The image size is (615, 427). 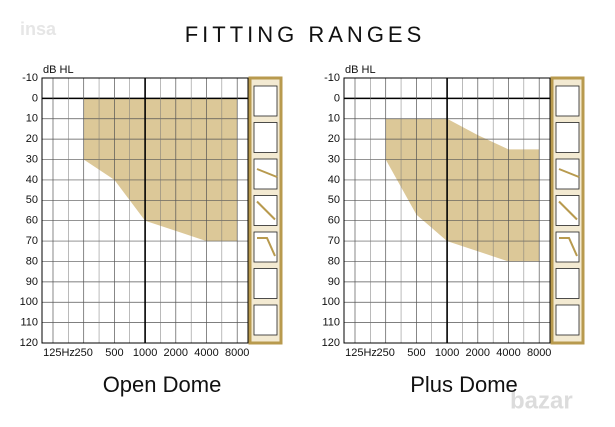 What do you see at coordinates (541, 400) in the screenshot?
I see `watermark: bazar` at bounding box center [541, 400].